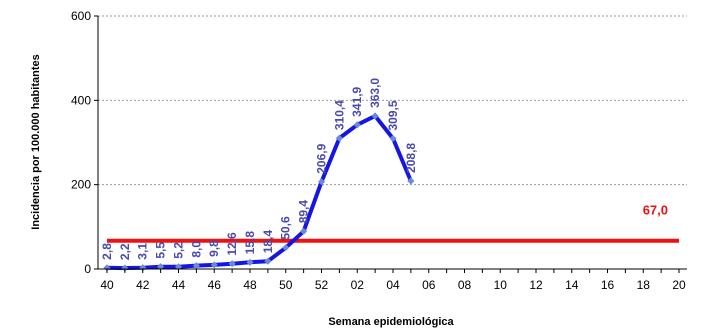 Image resolution: width=702 pixels, height=329 pixels. What do you see at coordinates (358, 285) in the screenshot?
I see `x-tick-label: 02` at bounding box center [358, 285].